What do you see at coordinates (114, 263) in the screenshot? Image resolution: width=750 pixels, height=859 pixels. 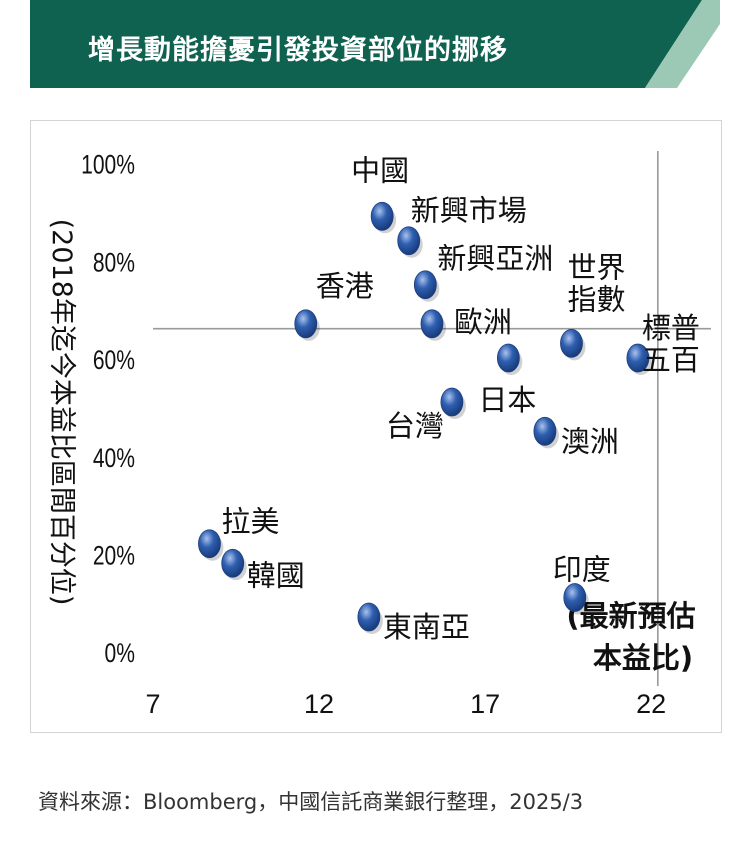 I see `y-tick-label: 80%` at bounding box center [114, 263].